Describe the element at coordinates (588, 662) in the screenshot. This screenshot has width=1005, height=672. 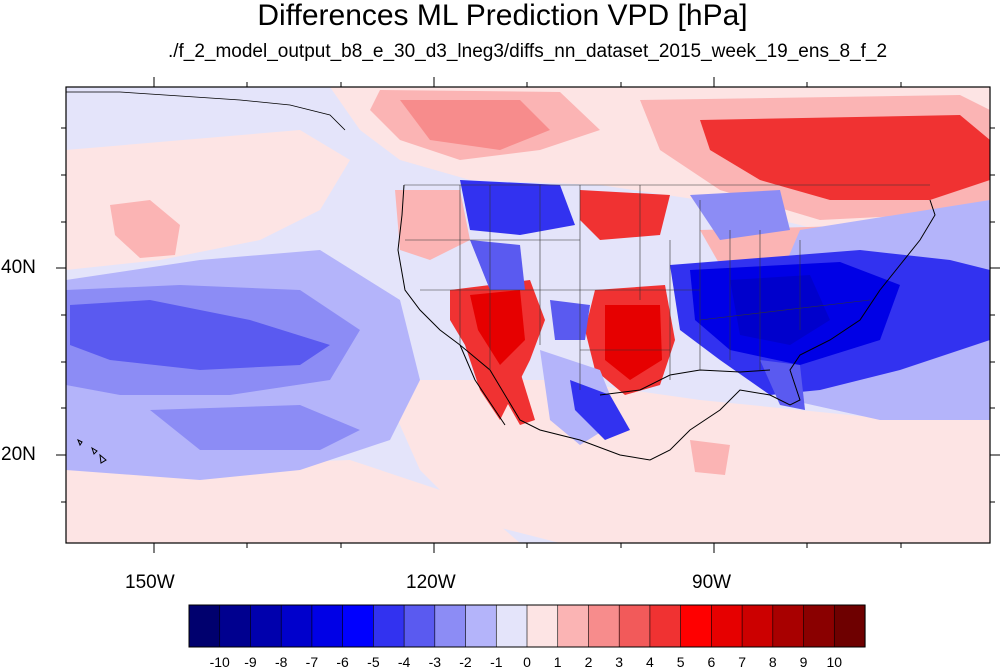
I see `colorbar-tick-label: 2` at that location.